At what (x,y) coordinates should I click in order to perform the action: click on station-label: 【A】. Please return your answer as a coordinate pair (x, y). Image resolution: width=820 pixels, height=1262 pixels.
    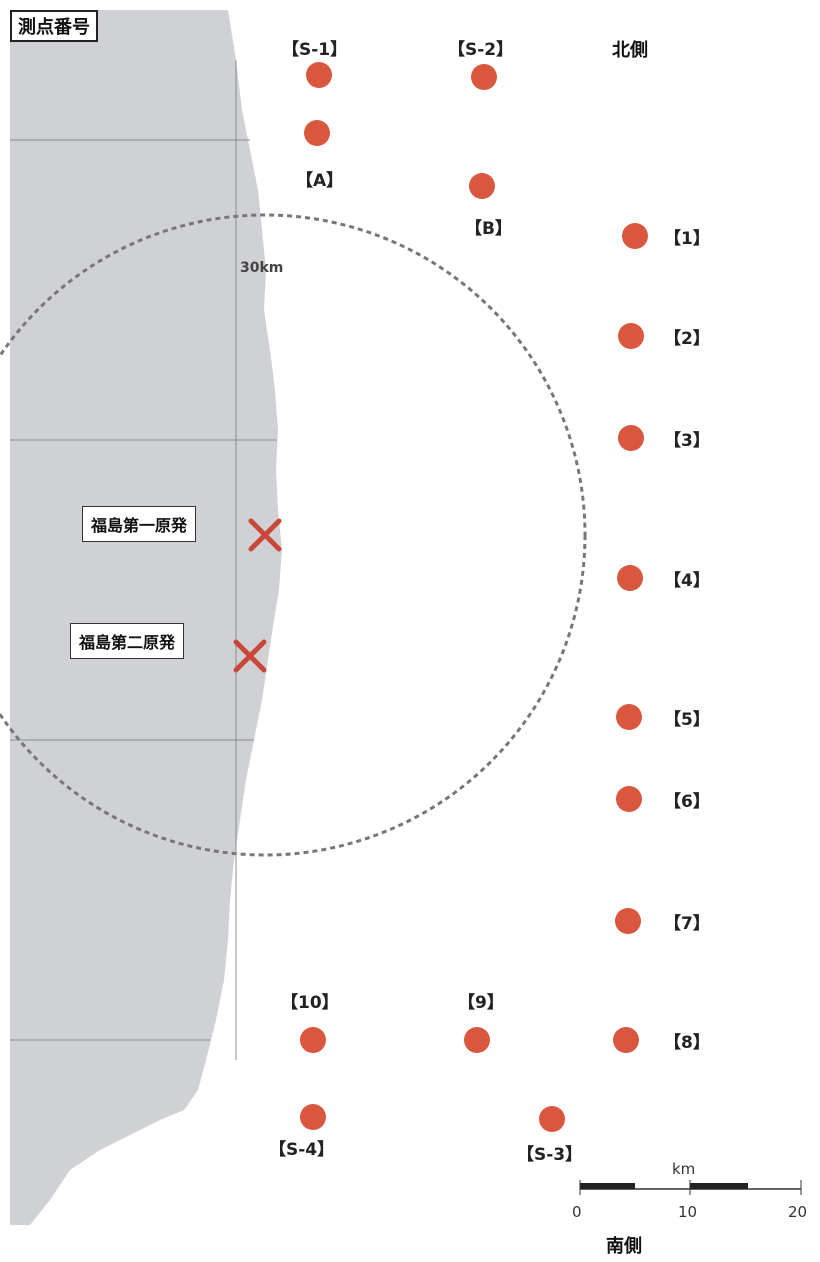
    Looking at the image, I should click on (320, 181).